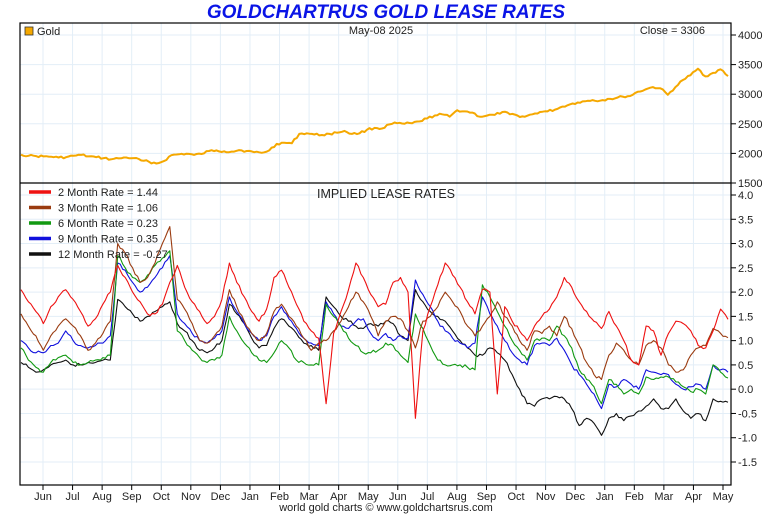 Image resolution: width=772 pixels, height=516 pixels. I want to click on chart-title: GOLDCHARTRUS GOLD LEASE RATES, so click(386, 12).